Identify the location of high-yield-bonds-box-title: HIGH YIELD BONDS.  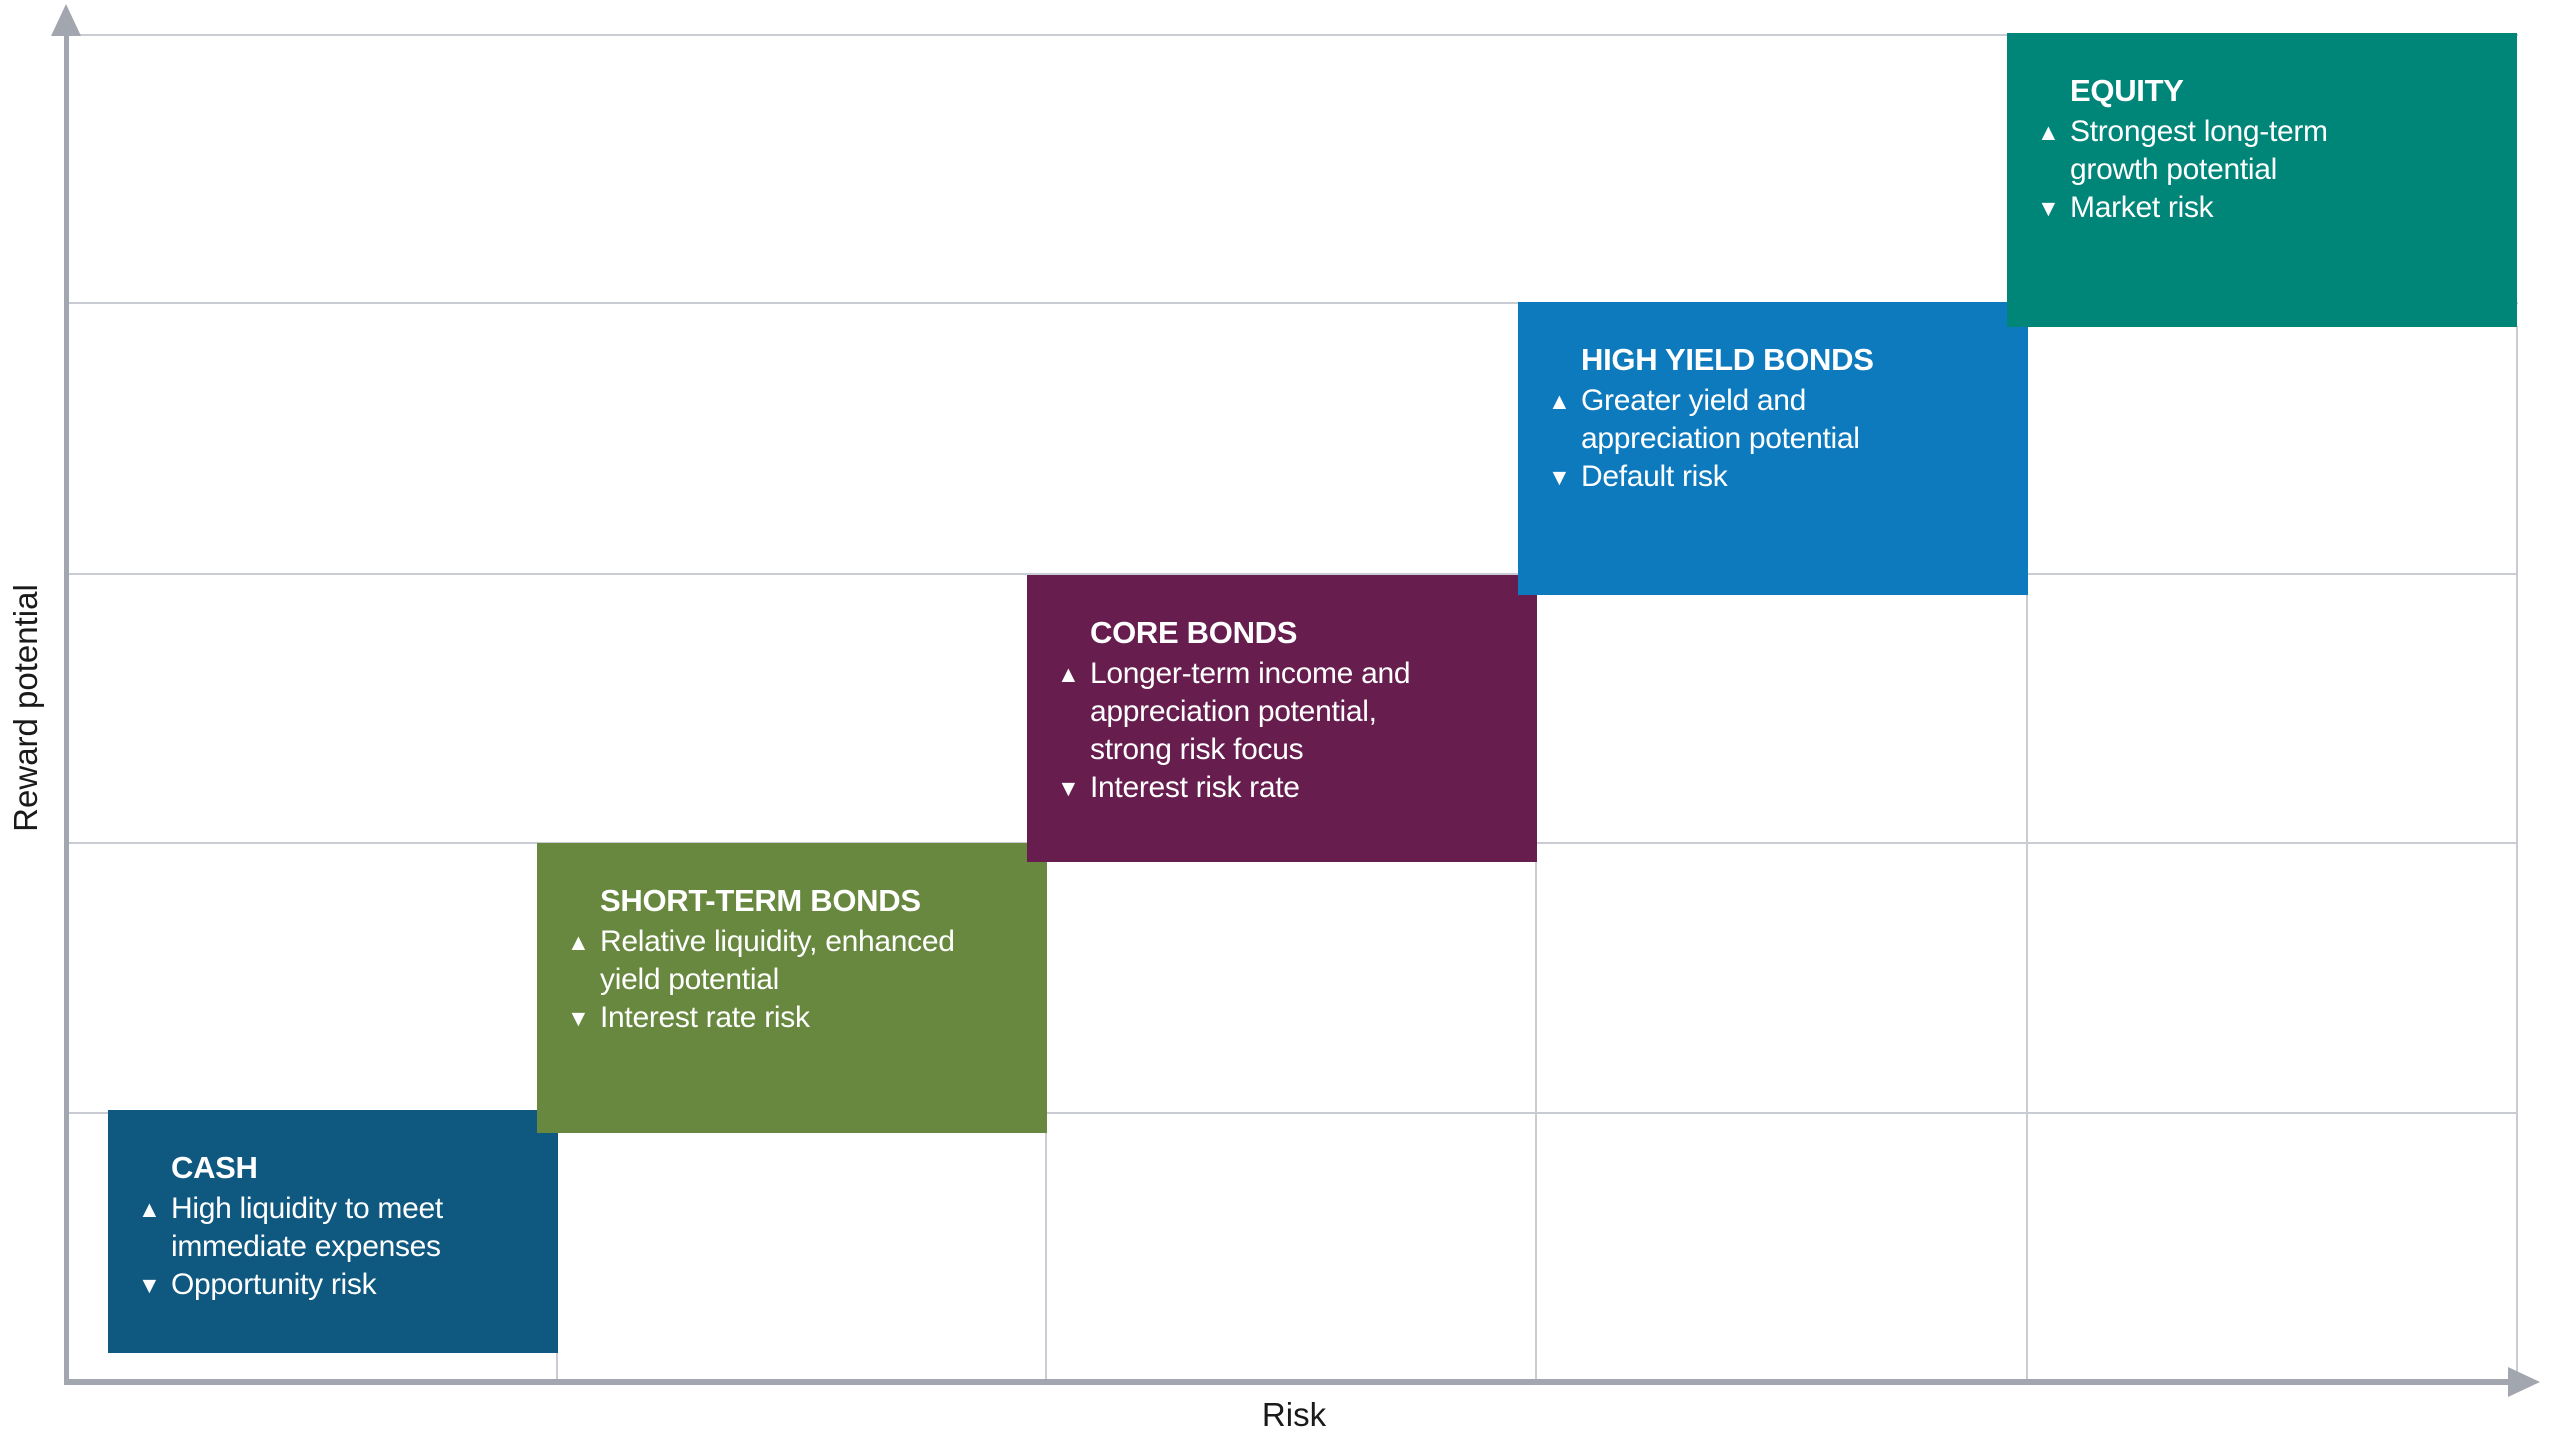
(1727, 359).